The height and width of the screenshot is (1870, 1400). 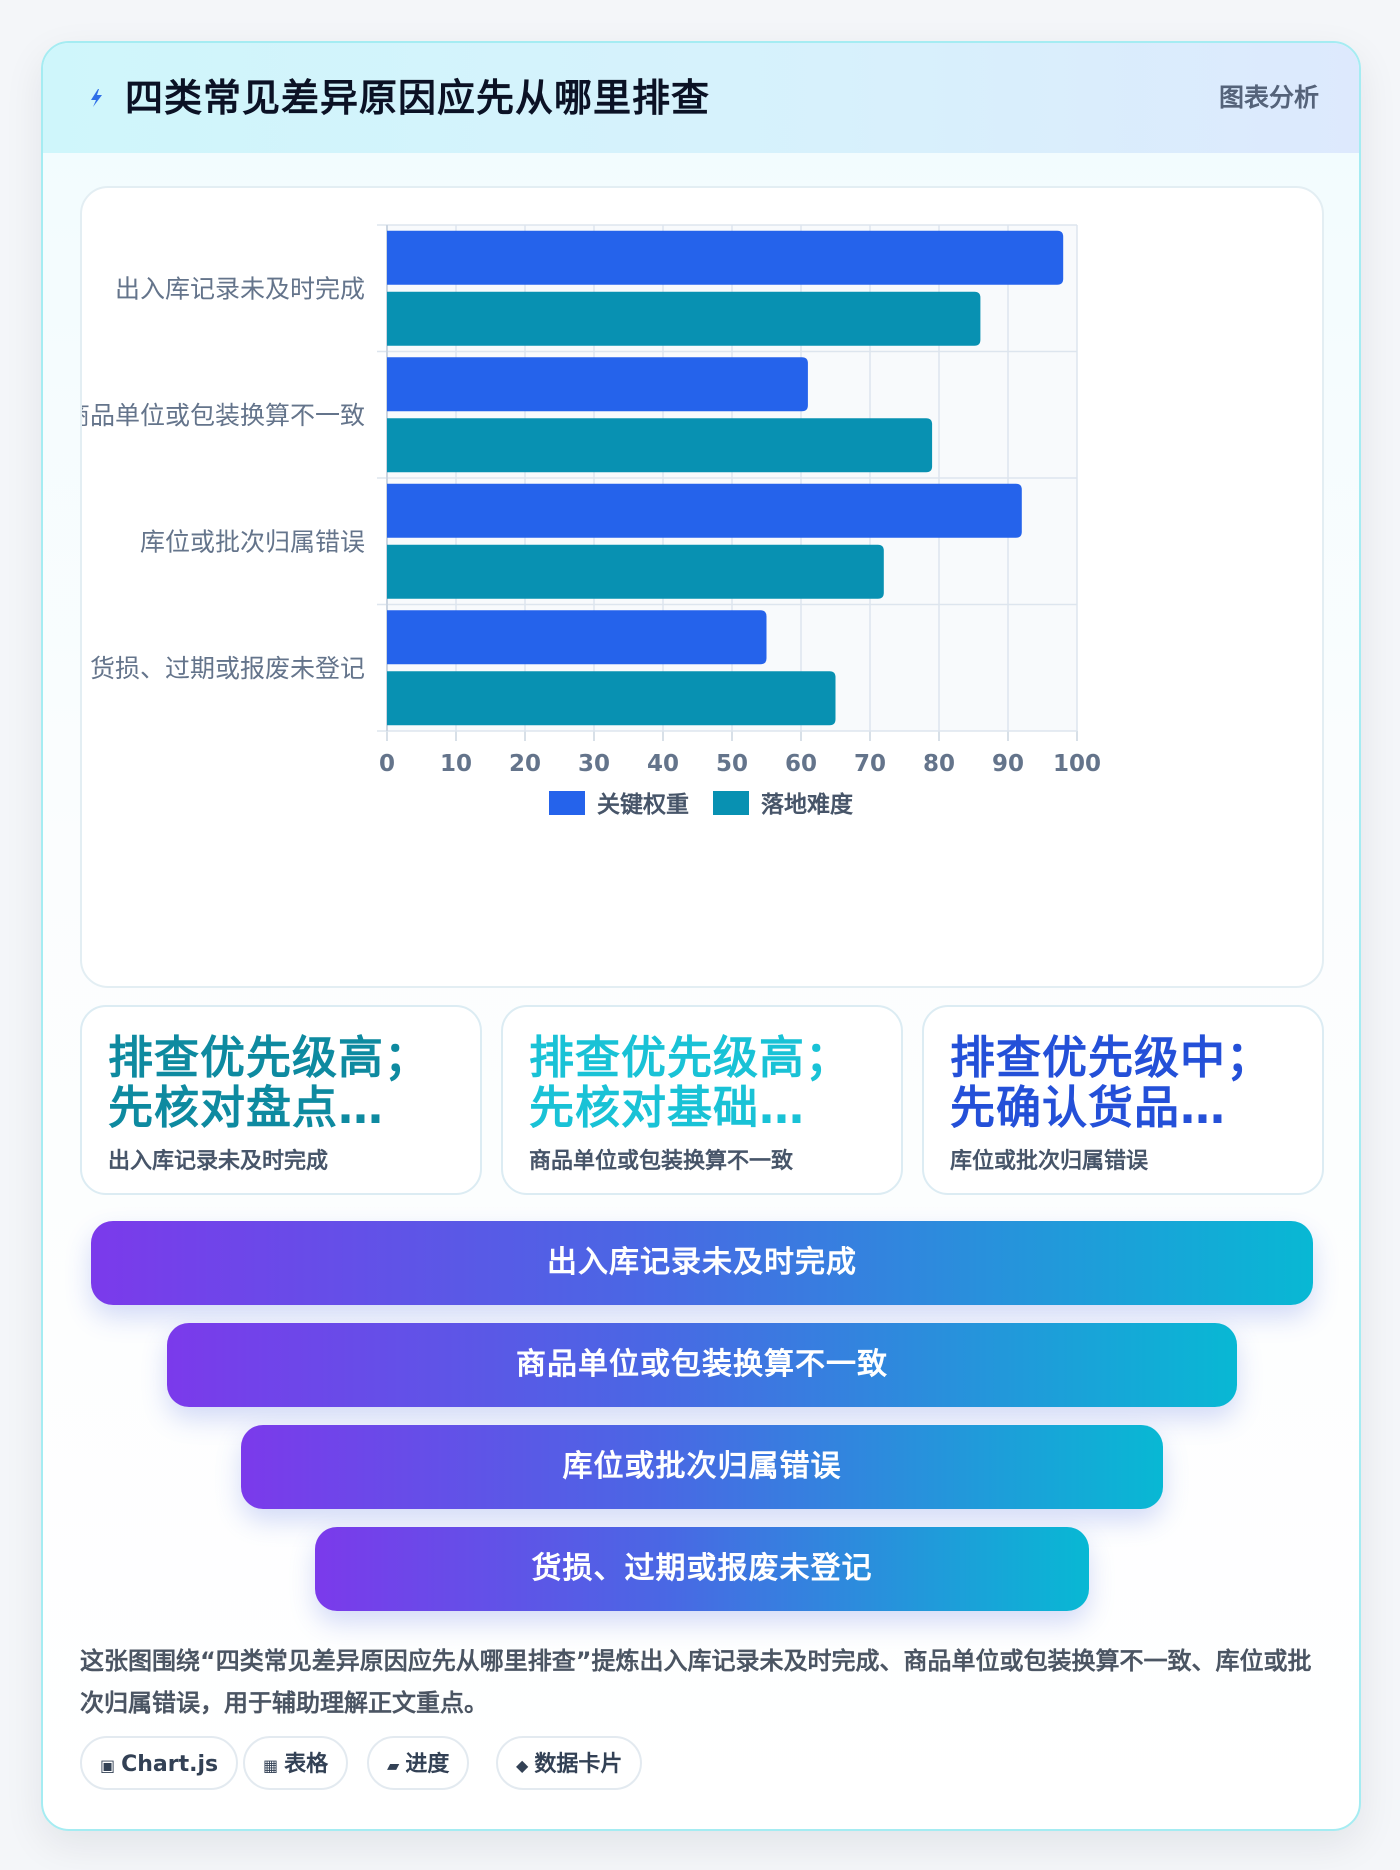 I want to click on y-category-label: 库位或批次归属错误, so click(x=252, y=541).